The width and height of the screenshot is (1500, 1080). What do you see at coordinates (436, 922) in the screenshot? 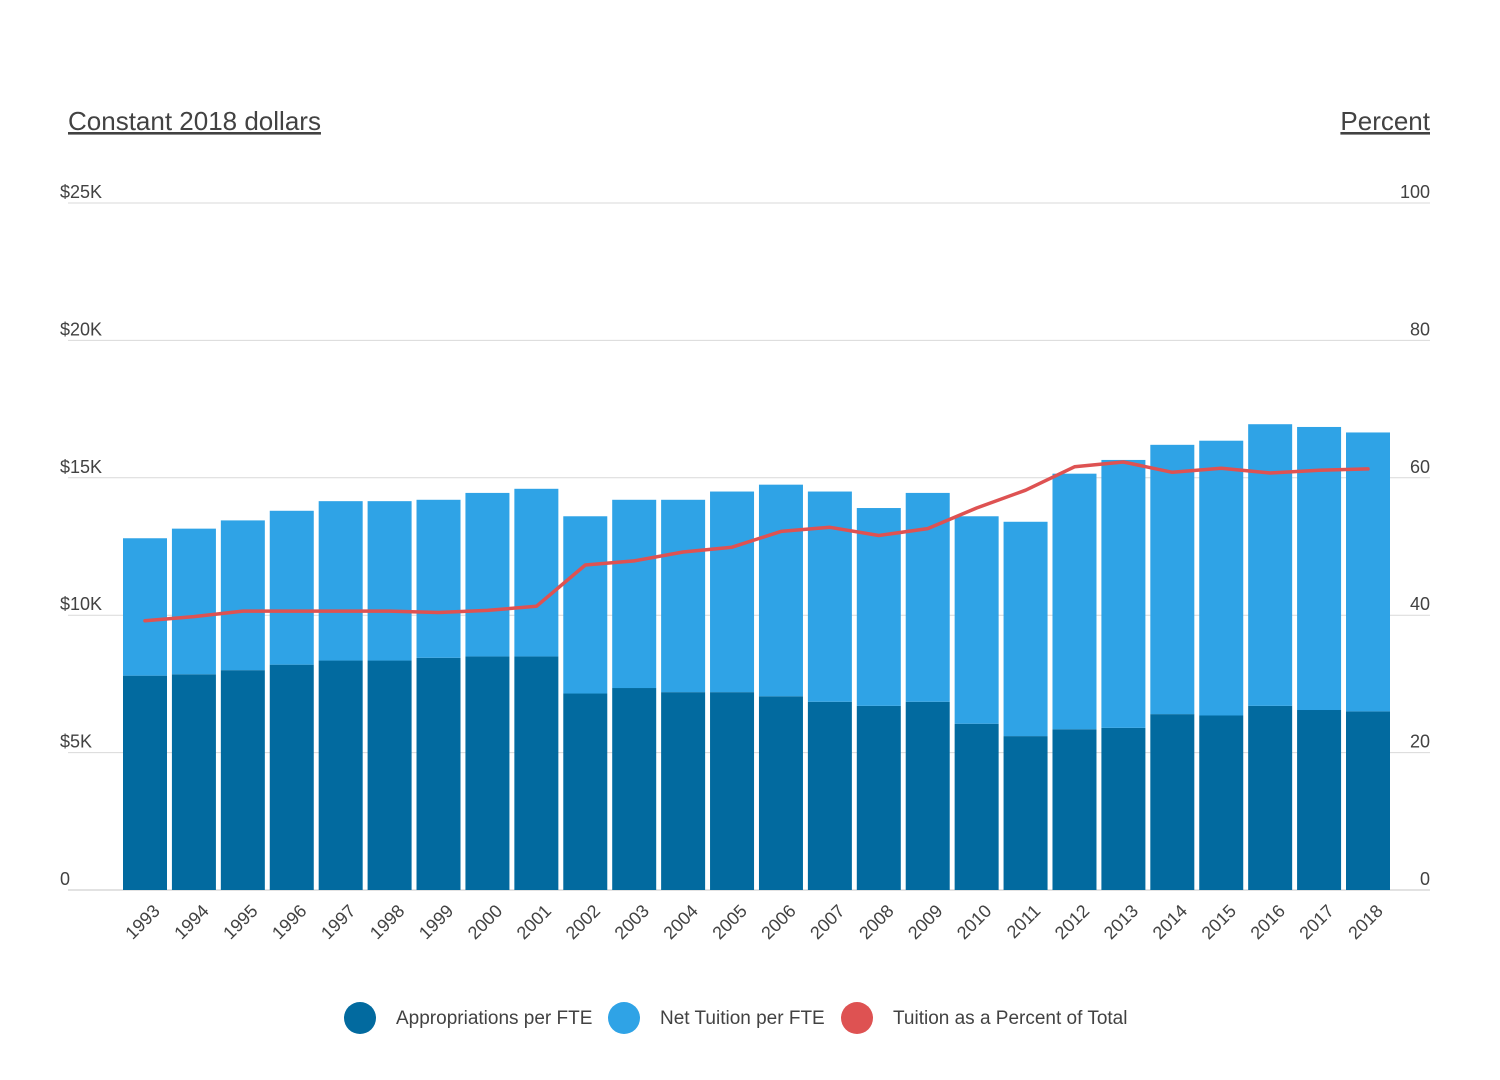
I see `x-tick-label: 1999` at bounding box center [436, 922].